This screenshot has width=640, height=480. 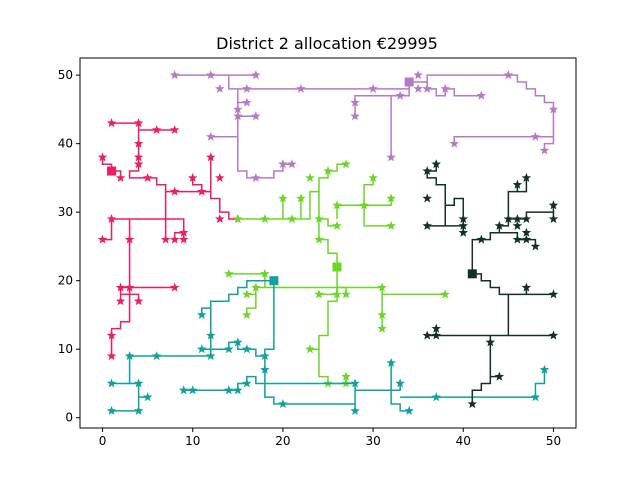 What do you see at coordinates (69, 418) in the screenshot?
I see `y-tick-label: 0` at bounding box center [69, 418].